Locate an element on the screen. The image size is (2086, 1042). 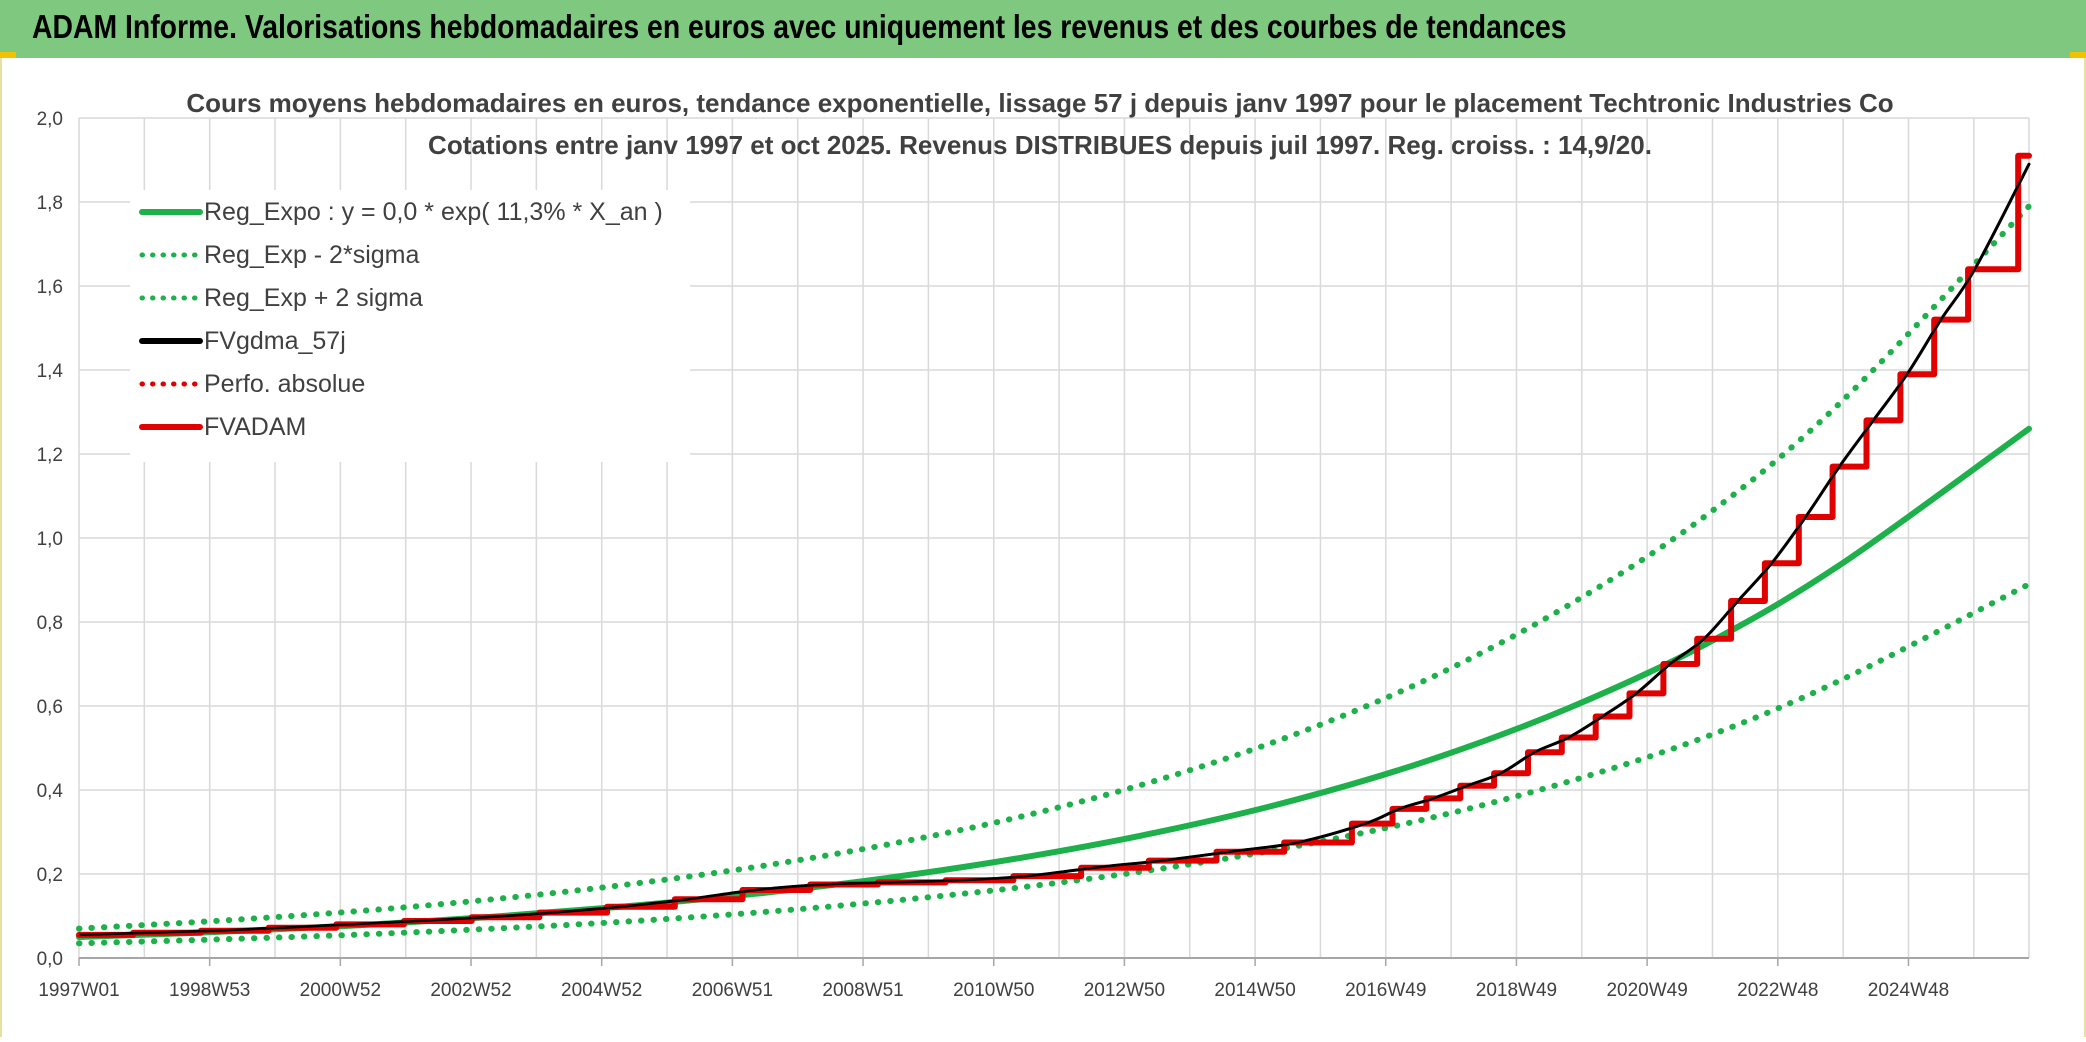
y-tick-label: 0,0 is located at coordinates (50, 959).